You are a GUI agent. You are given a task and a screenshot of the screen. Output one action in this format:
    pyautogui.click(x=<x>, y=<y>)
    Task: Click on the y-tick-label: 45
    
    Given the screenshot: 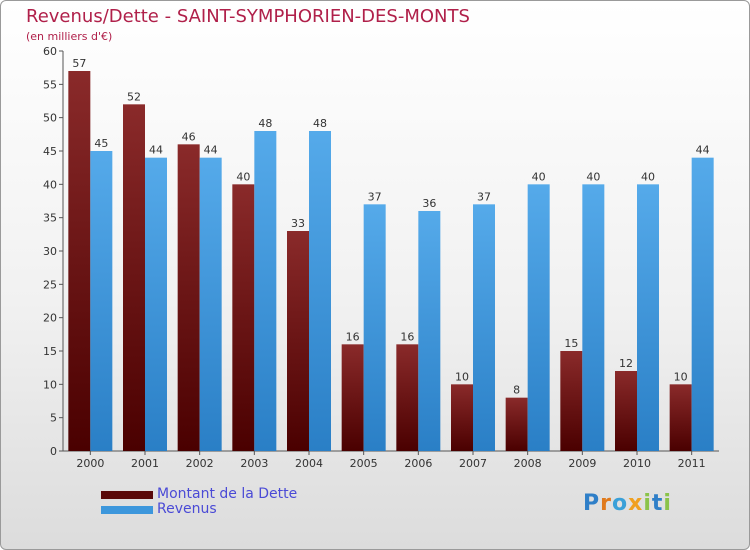 What is the action you would take?
    pyautogui.click(x=50, y=151)
    